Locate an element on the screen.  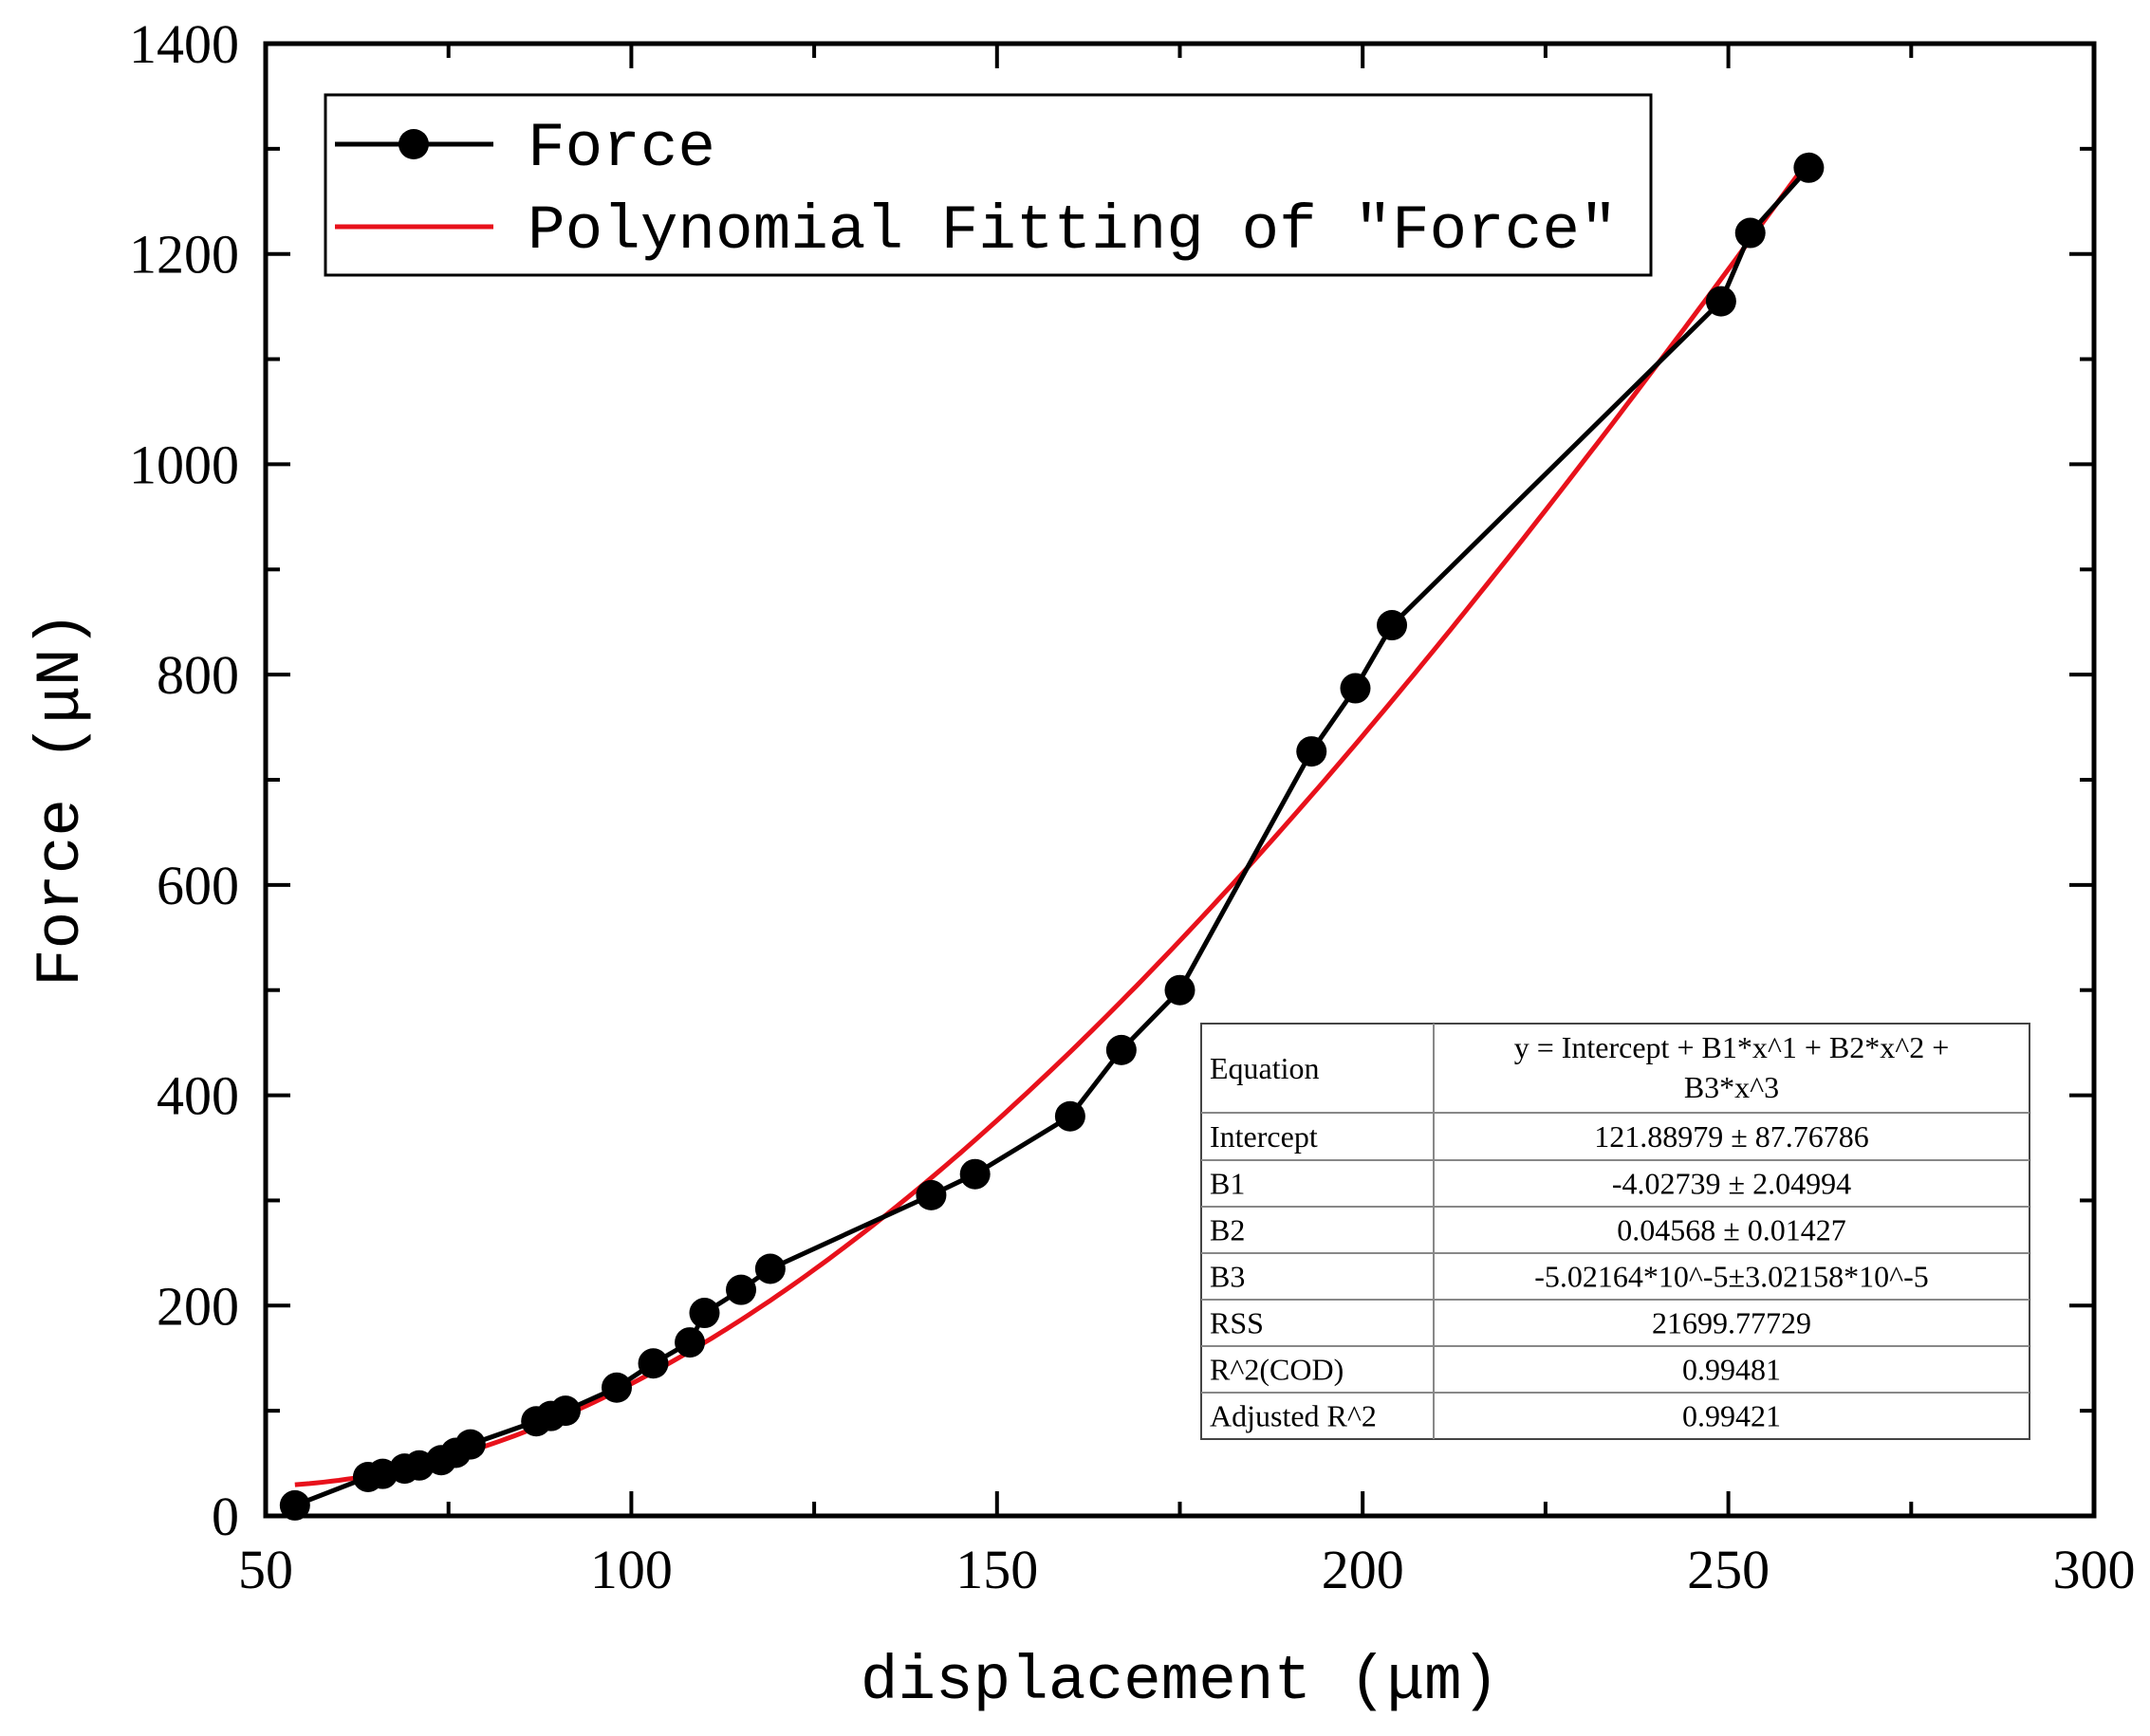
y-tick-label: 600 is located at coordinates (198, 885).